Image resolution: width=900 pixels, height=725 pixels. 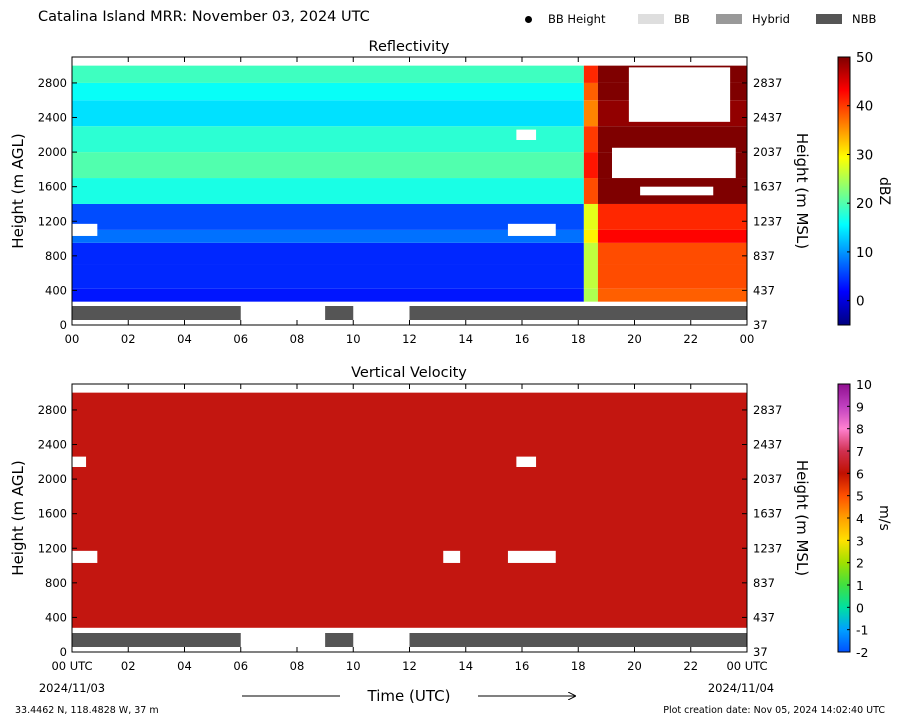 What do you see at coordinates (864, 58) in the screenshot?
I see `colorbar-tick-label: 50` at bounding box center [864, 58].